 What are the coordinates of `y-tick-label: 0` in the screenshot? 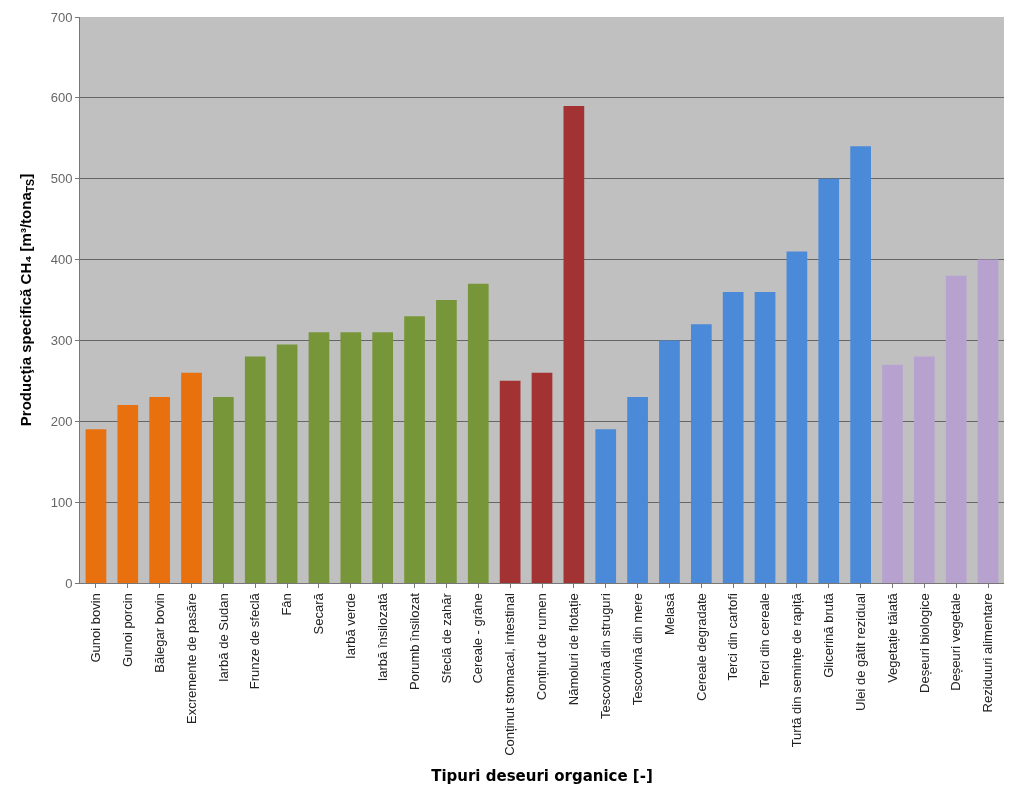 It's located at (69, 583).